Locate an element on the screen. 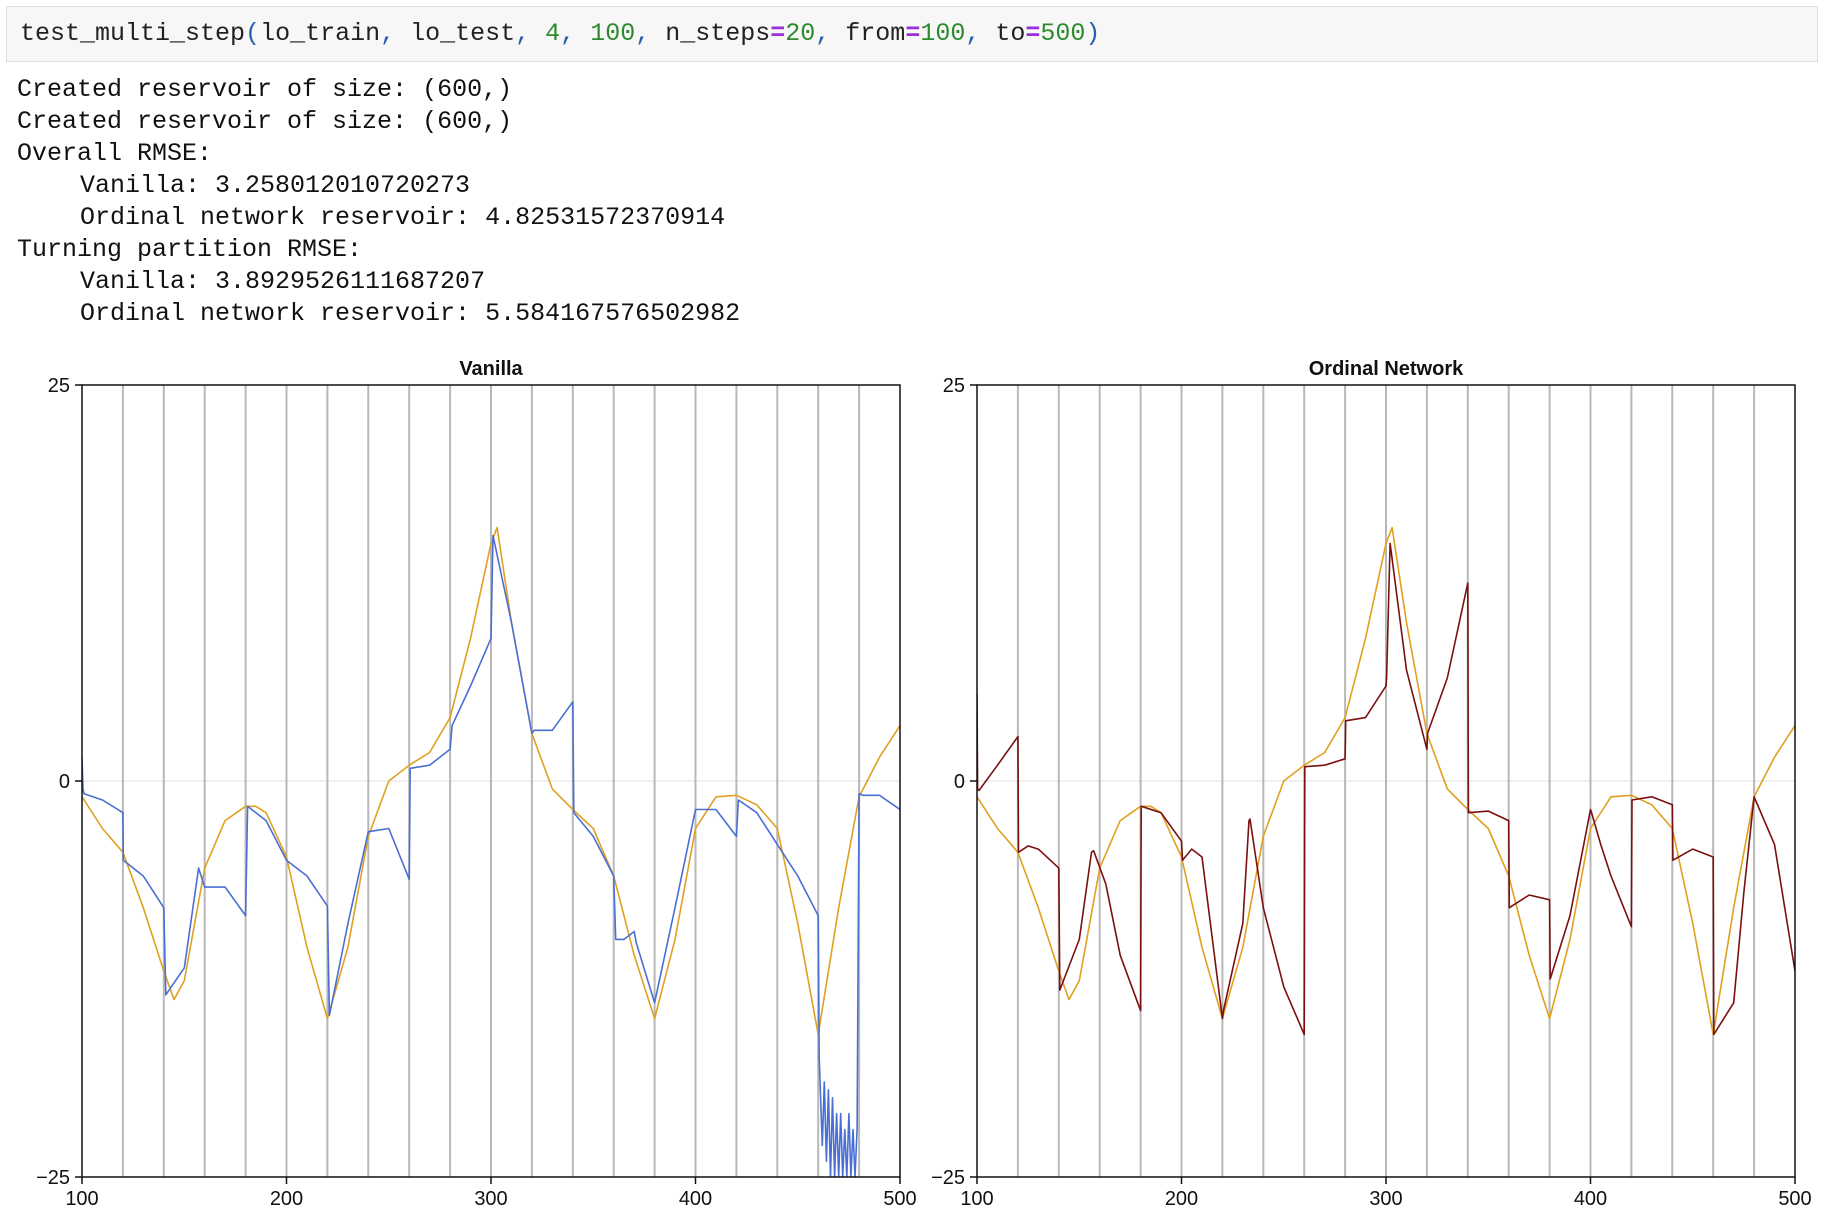  code-token: ( is located at coordinates (253, 33).